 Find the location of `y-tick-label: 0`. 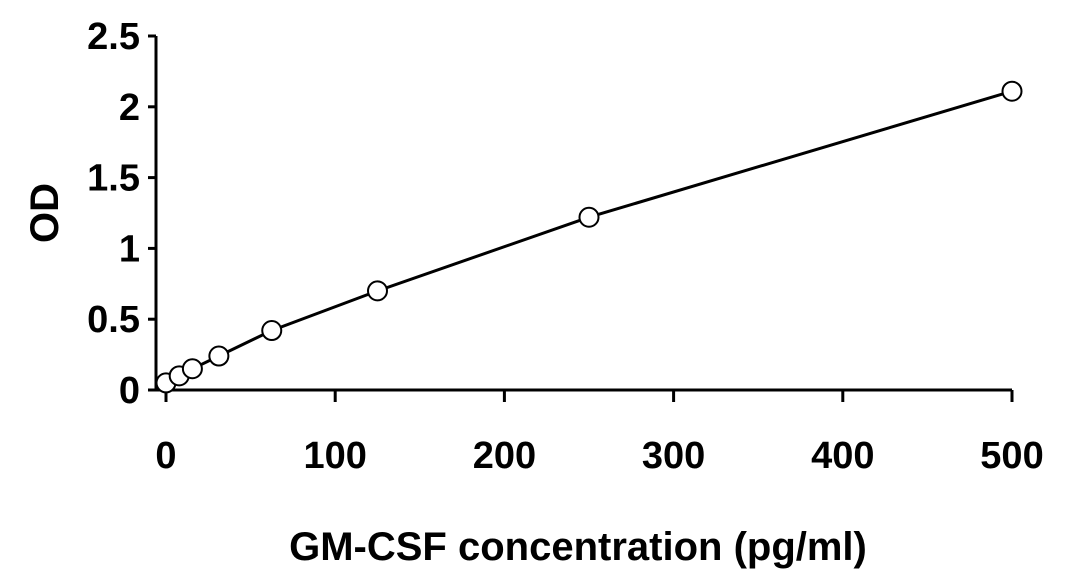

y-tick-label: 0 is located at coordinates (129, 391).